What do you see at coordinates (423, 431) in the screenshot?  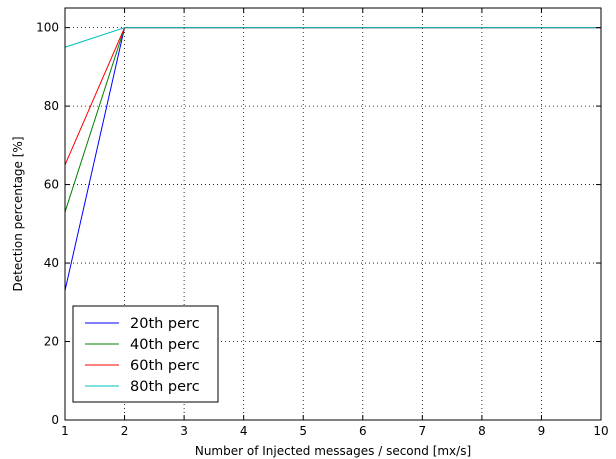 I see `x-tick-label: 7` at bounding box center [423, 431].